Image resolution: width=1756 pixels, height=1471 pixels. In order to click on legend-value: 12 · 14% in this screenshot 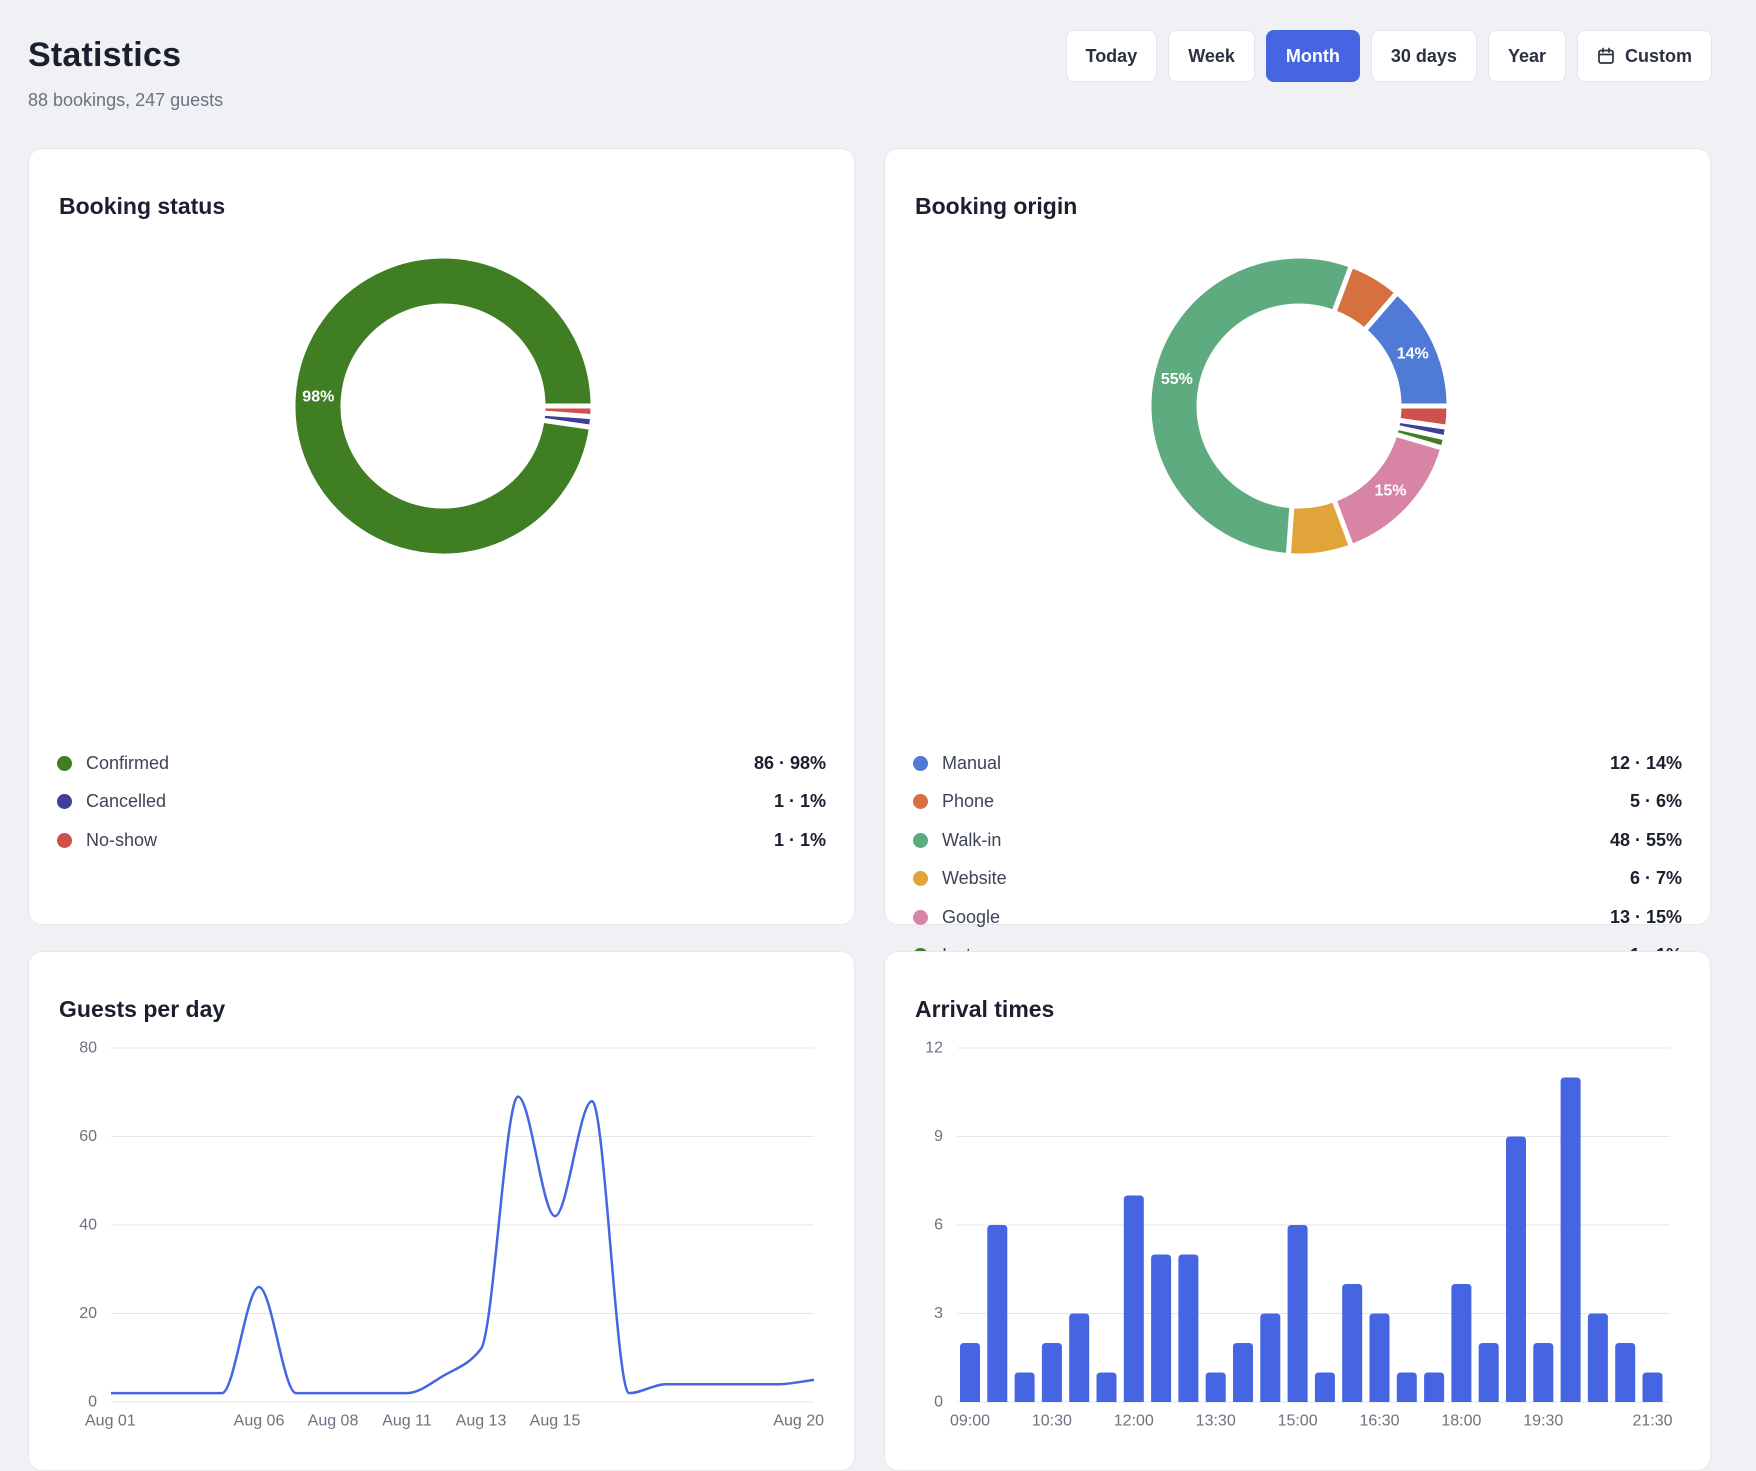, I will do `click(1645, 762)`.